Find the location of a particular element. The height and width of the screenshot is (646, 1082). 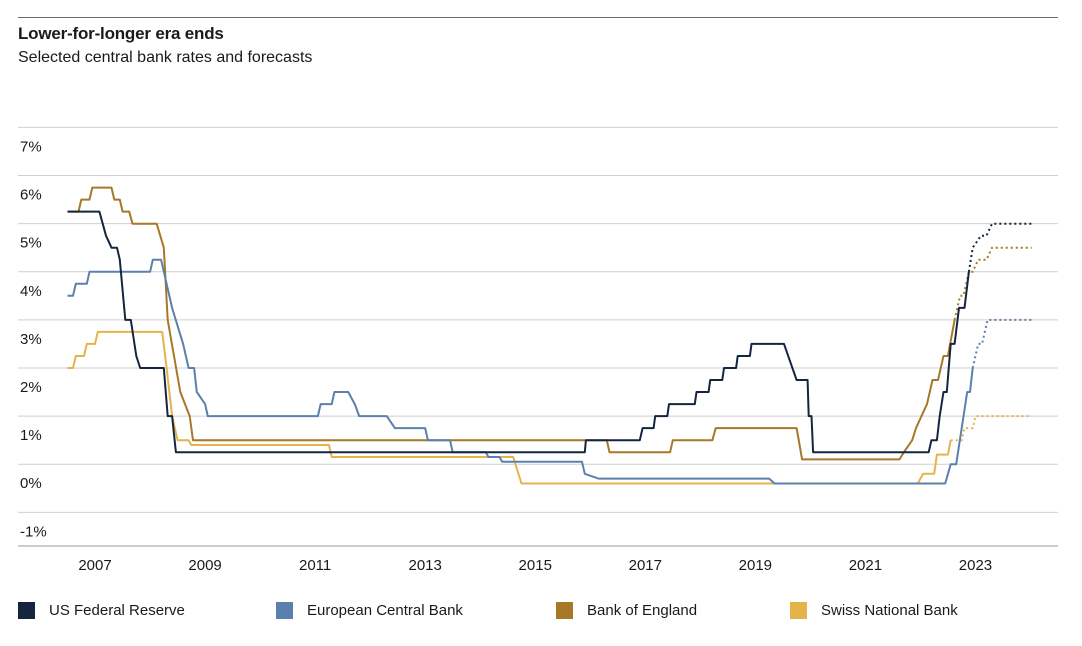

chart-title: Lower-for-longer era ends is located at coordinates (121, 33).